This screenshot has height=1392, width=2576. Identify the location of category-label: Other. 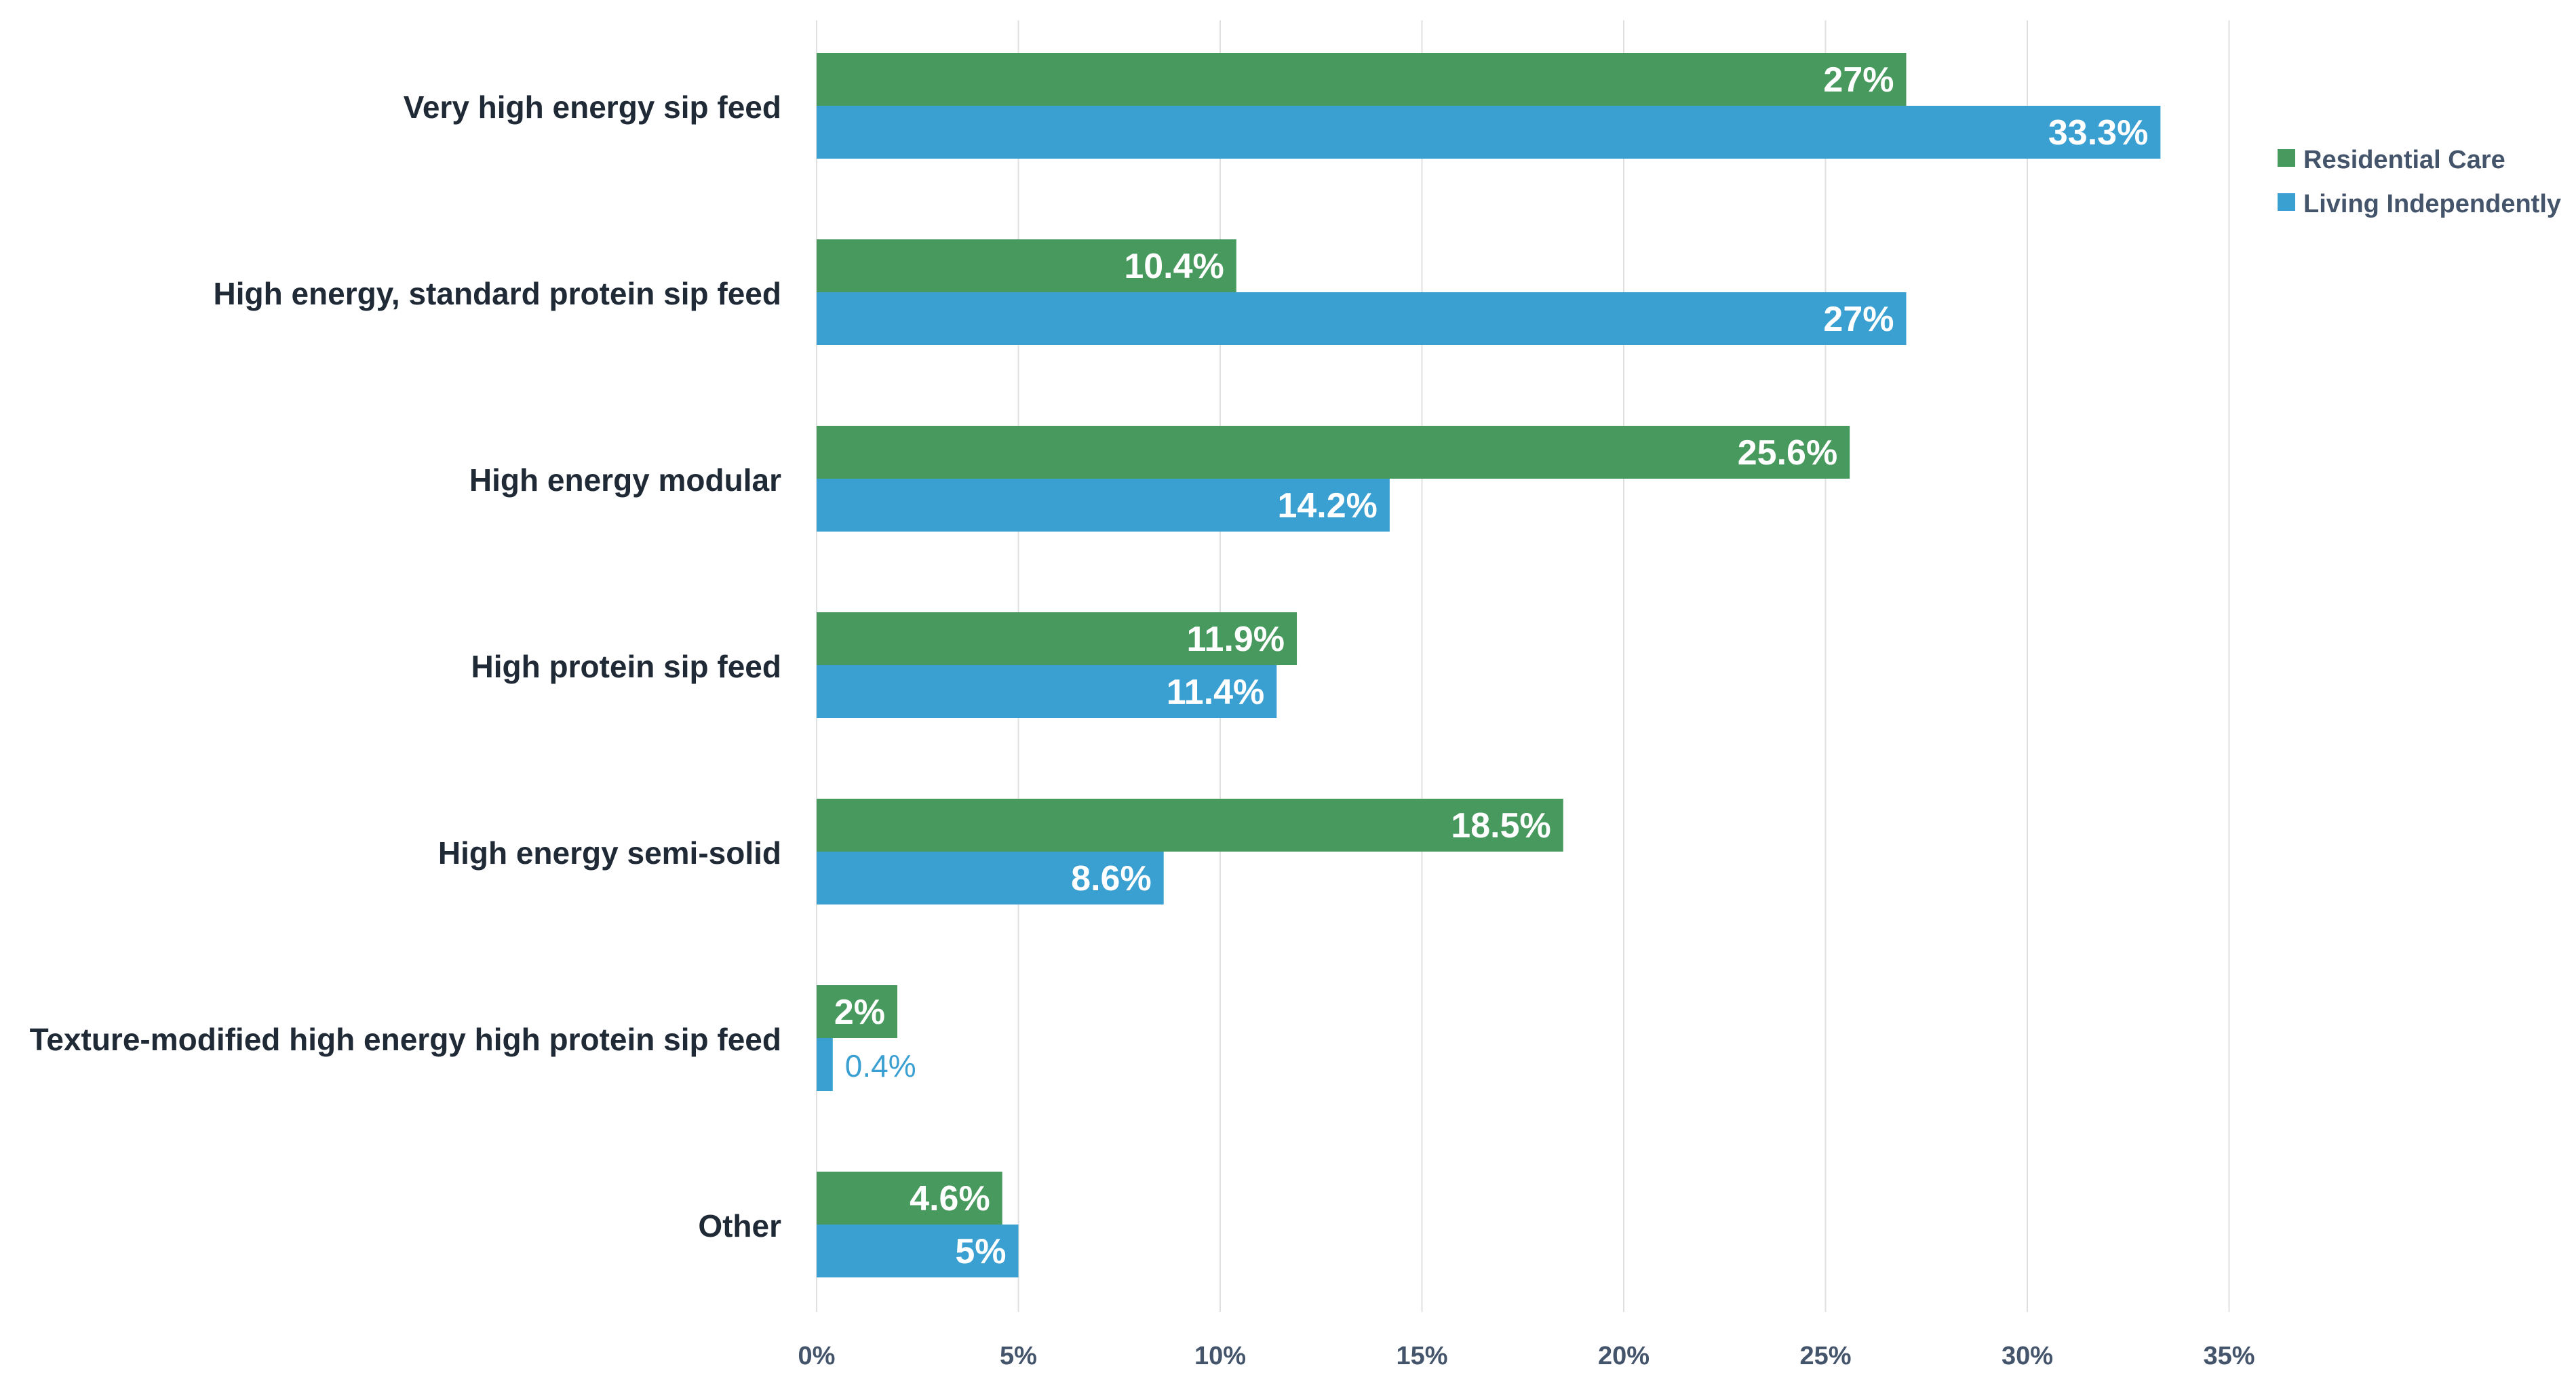
(739, 1226).